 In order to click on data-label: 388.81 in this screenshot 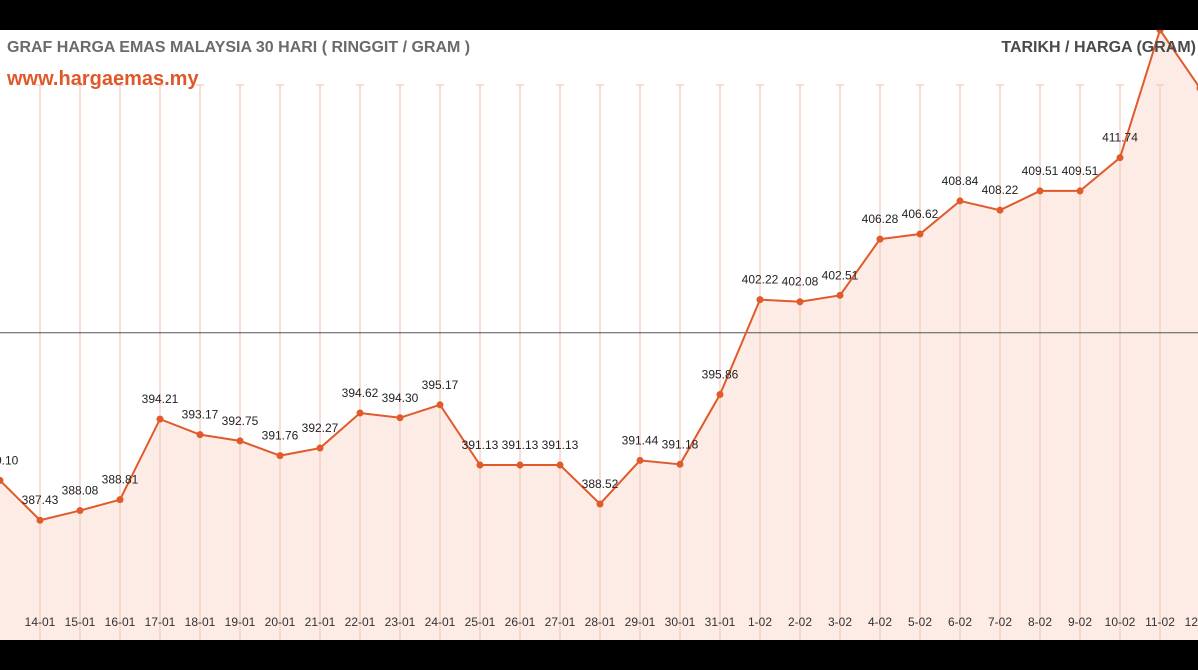, I will do `click(120, 480)`.